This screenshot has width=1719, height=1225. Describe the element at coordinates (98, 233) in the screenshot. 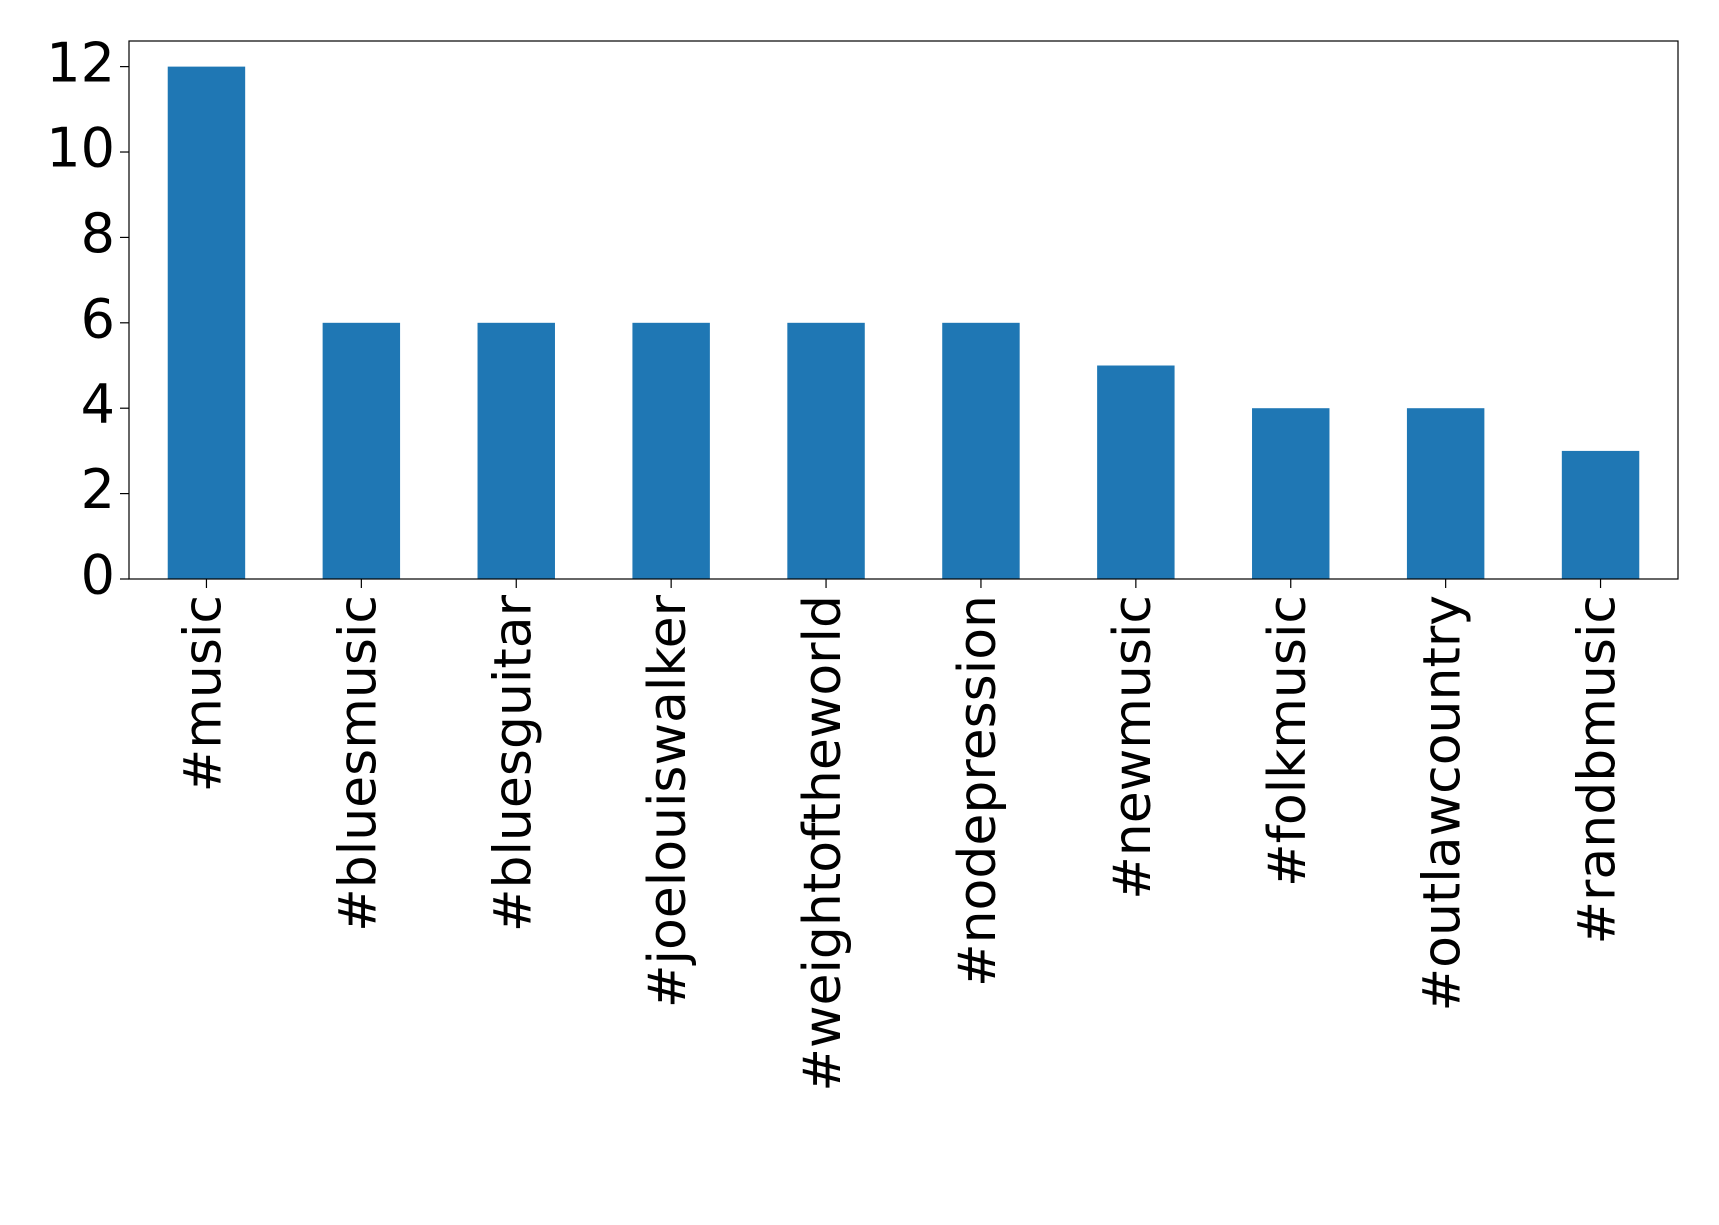

I see `y-tick-label: 8` at that location.